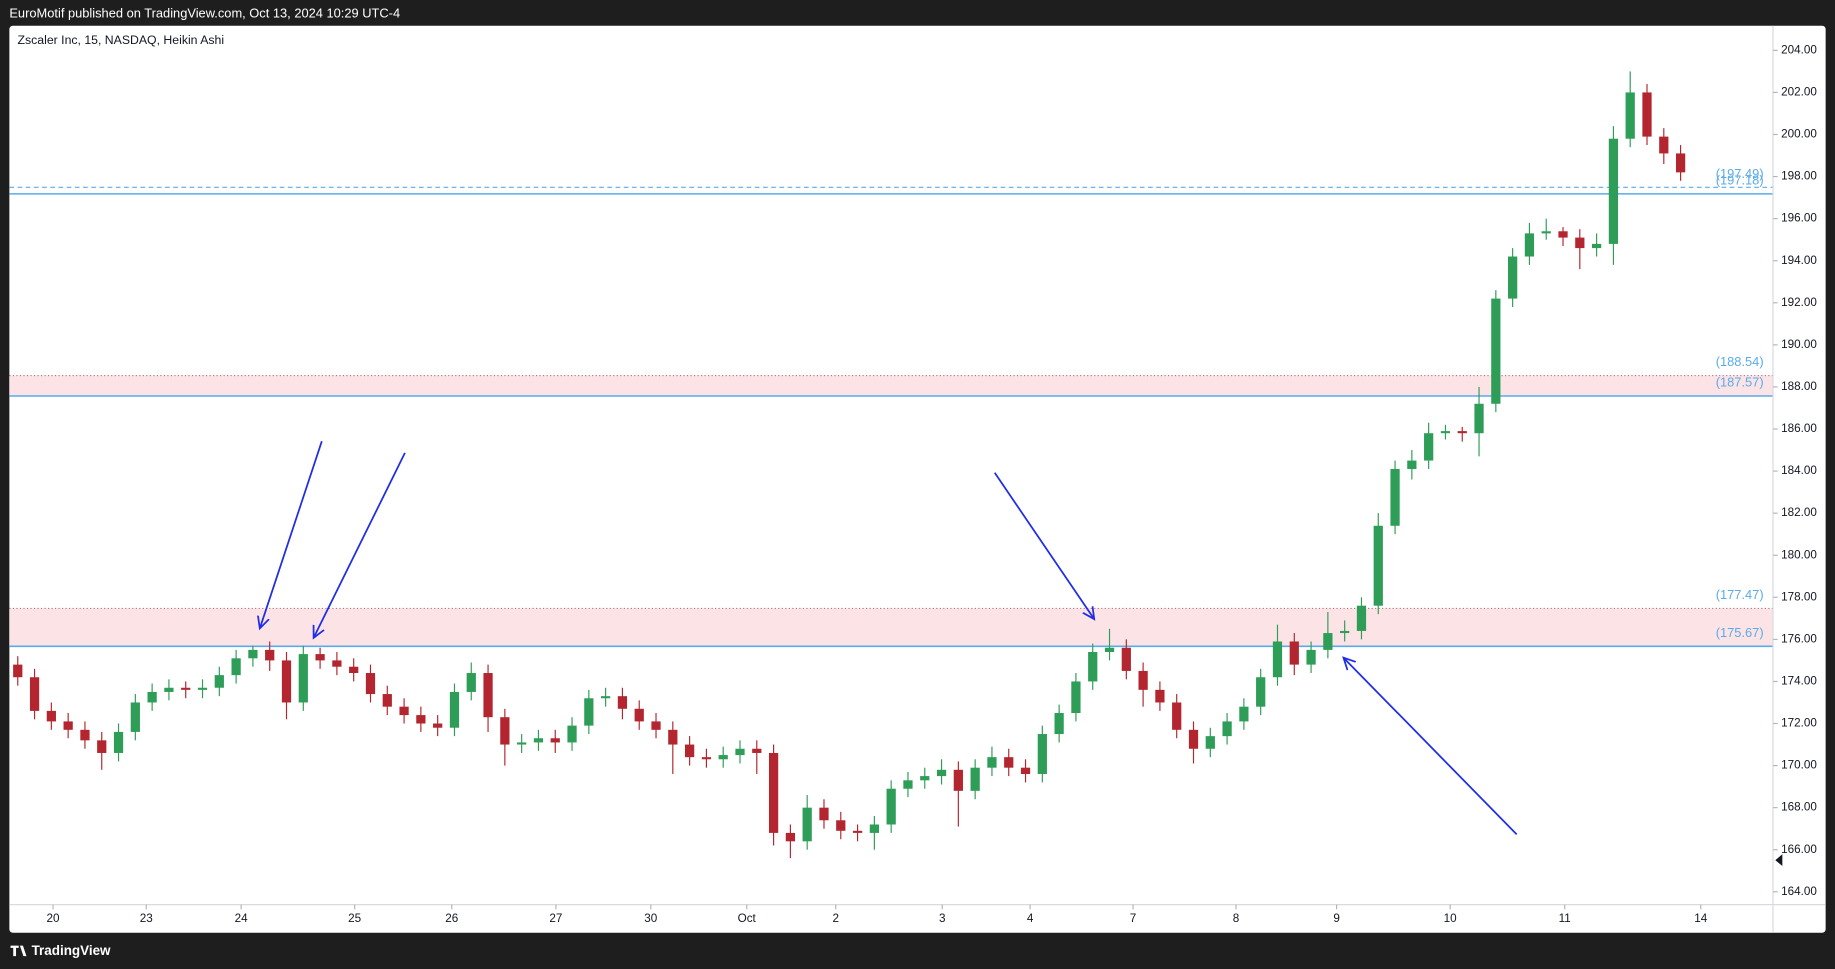 This screenshot has height=969, width=1835. What do you see at coordinates (1740, 382) in the screenshot?
I see `level-label: (187.57)` at bounding box center [1740, 382].